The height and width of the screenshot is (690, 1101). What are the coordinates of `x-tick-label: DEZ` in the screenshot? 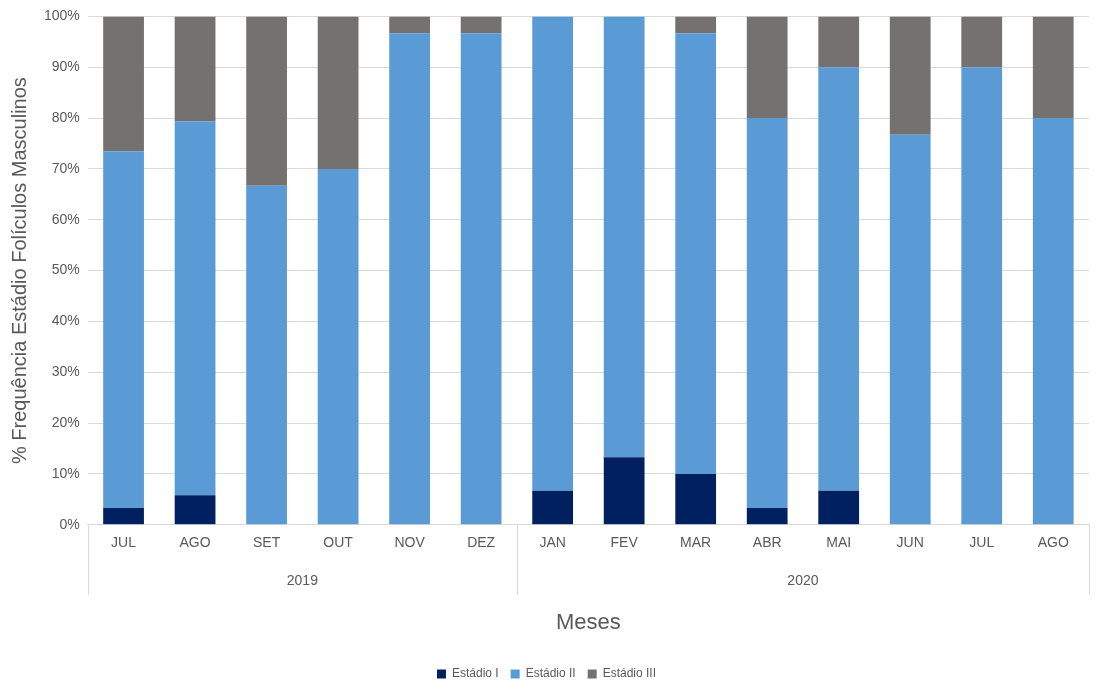 It's located at (481, 542).